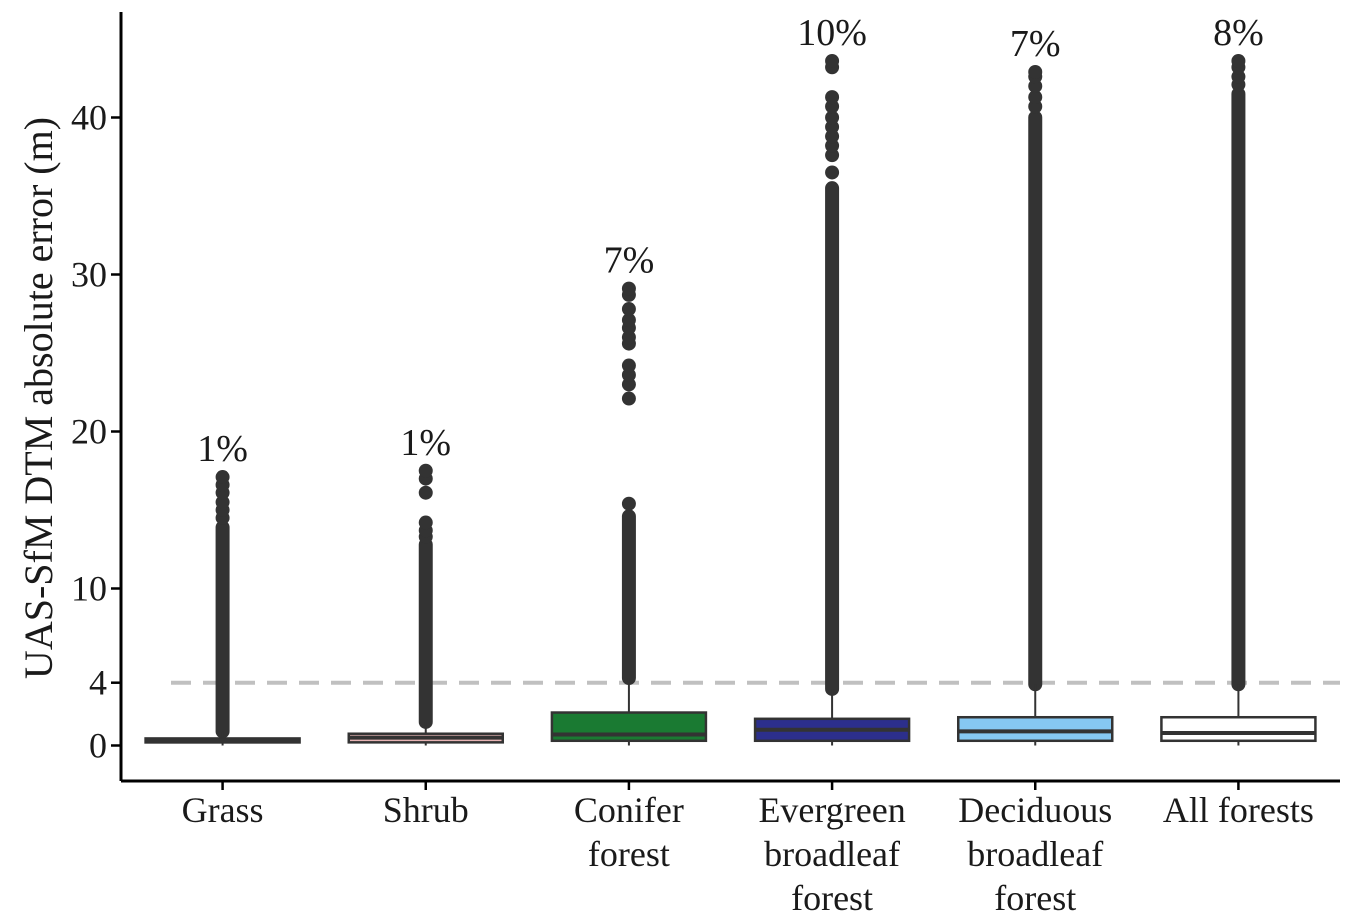 The height and width of the screenshot is (918, 1361). I want to click on percent-label-evergreen-broadleaf-forest: 10%, so click(832, 33).